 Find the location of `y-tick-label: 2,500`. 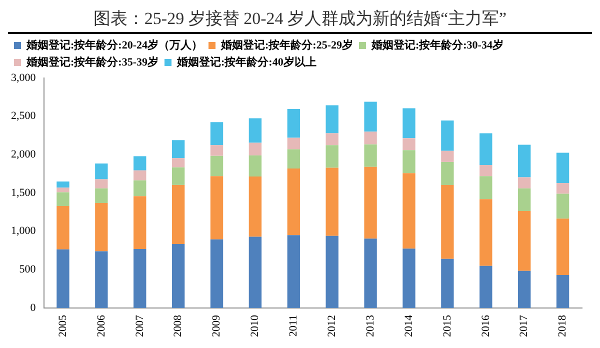

y-tick-label: 2,500 is located at coordinates (23, 116).